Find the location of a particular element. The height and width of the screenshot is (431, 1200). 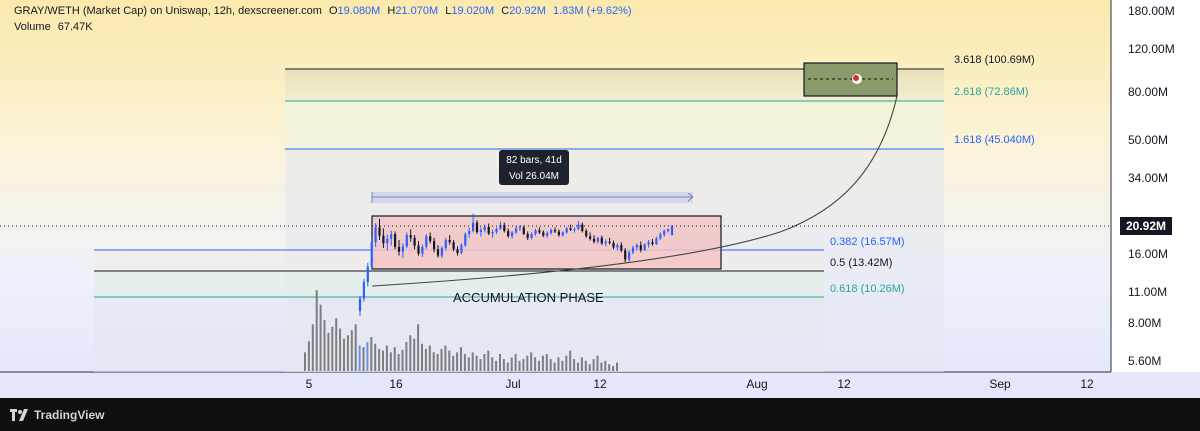

volume-series is located at coordinates (461, 330).